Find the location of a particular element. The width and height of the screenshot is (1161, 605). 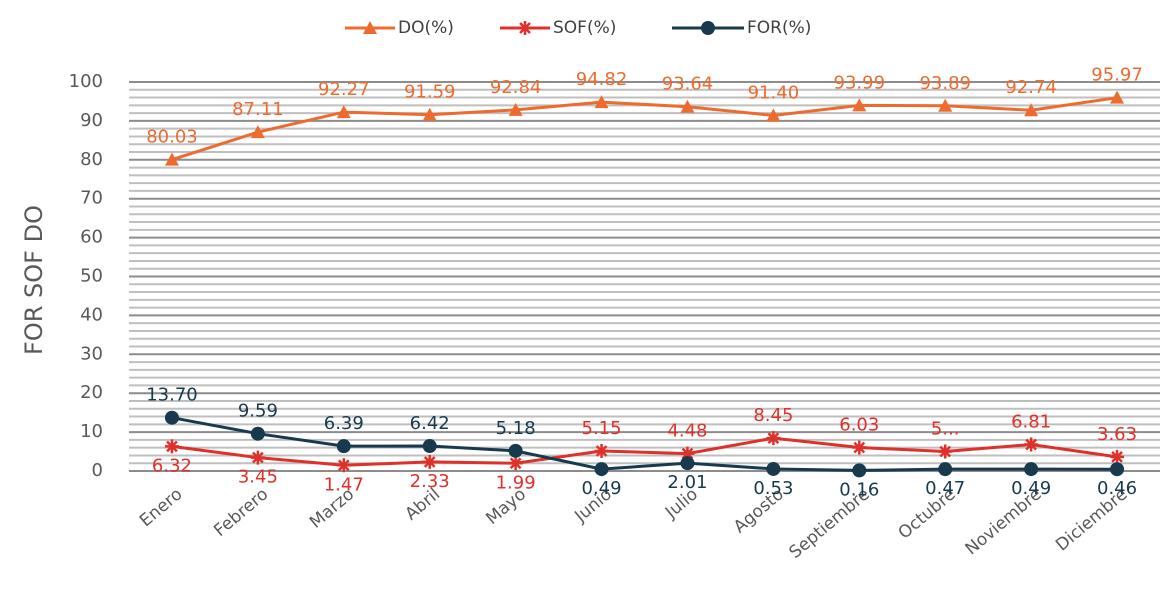

y-tick-label: 60 is located at coordinates (91, 237).